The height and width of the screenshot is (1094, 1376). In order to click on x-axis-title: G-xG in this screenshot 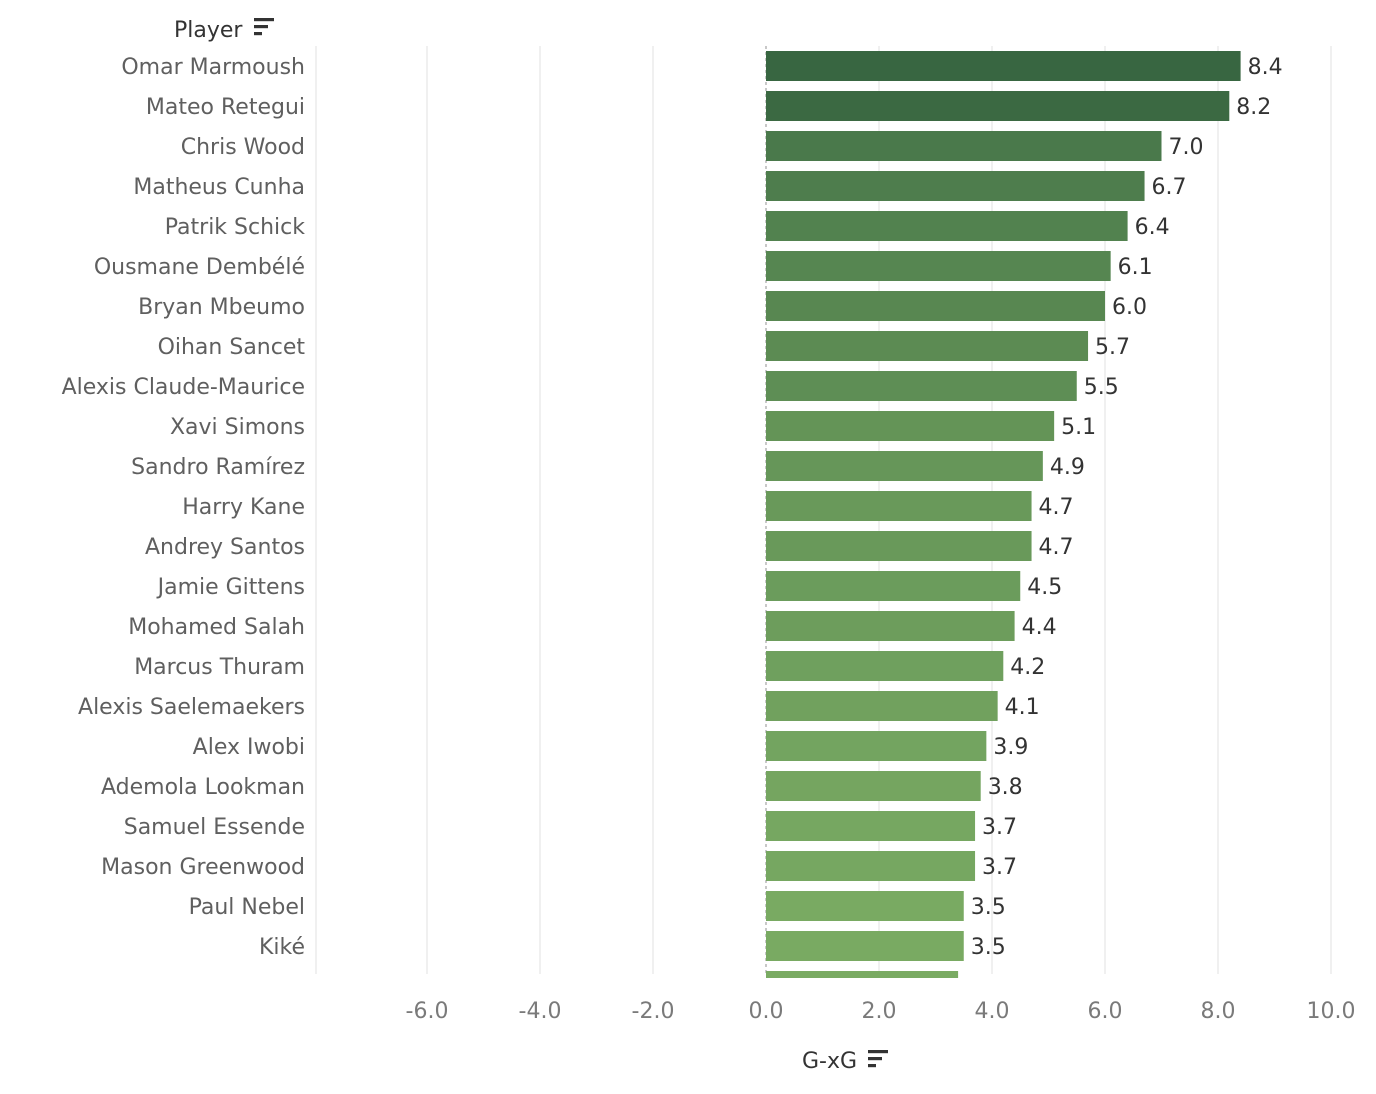, I will do `click(829, 1061)`.